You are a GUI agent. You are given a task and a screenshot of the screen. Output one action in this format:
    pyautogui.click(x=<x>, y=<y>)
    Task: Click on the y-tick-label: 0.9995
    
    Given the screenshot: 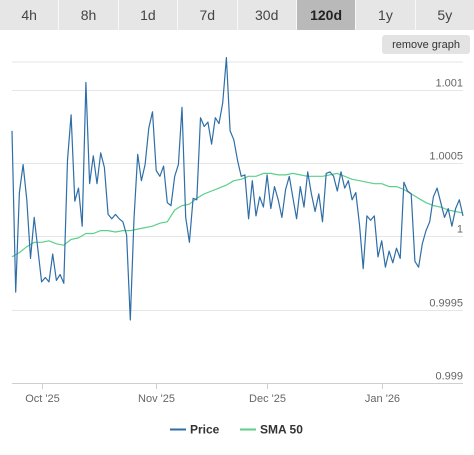 What is the action you would take?
    pyautogui.click(x=446, y=304)
    